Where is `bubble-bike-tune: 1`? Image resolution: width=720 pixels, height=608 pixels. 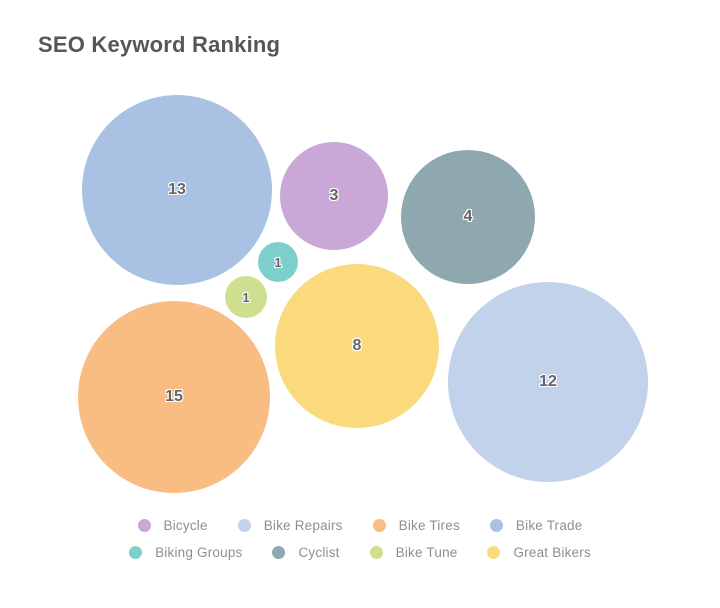 bubble-bike-tune: 1 is located at coordinates (246, 297).